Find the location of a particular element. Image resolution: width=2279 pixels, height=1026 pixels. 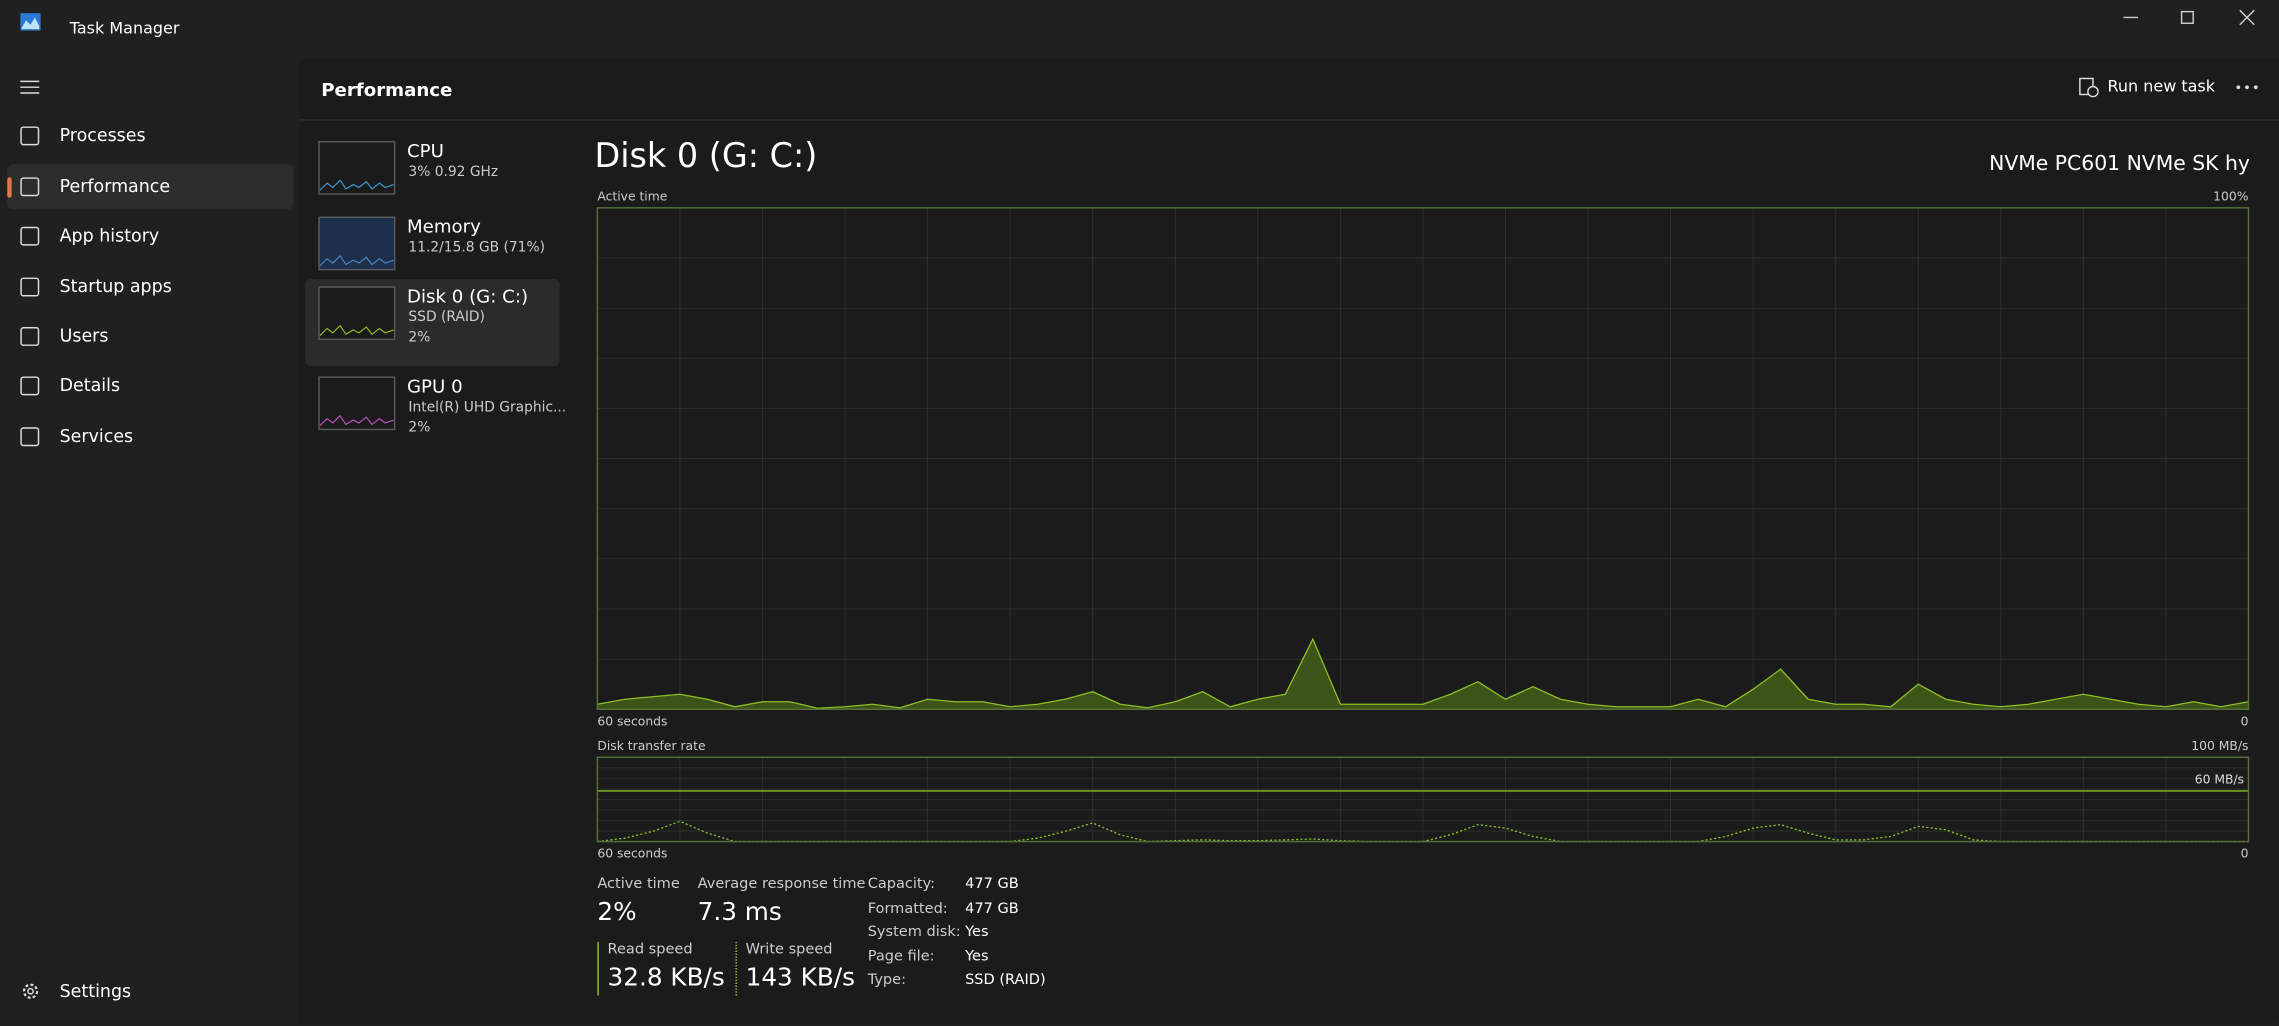

stat-label: Write speed is located at coordinates (789, 949).